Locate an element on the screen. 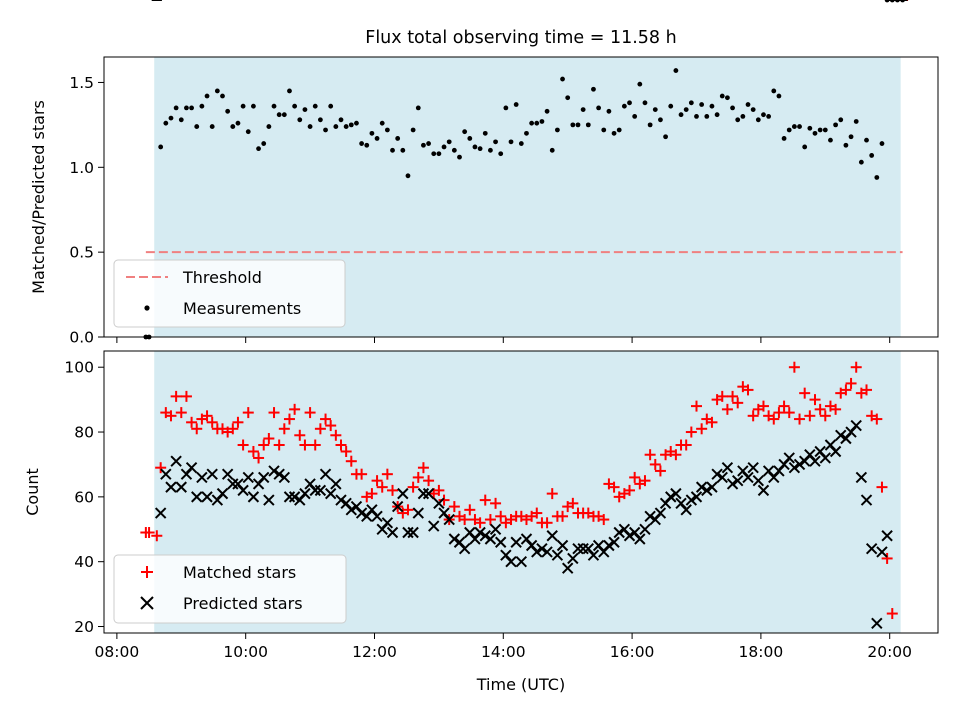 This screenshot has width=960, height=720. bottom-y-tick-label: 60 is located at coordinates (84, 497).